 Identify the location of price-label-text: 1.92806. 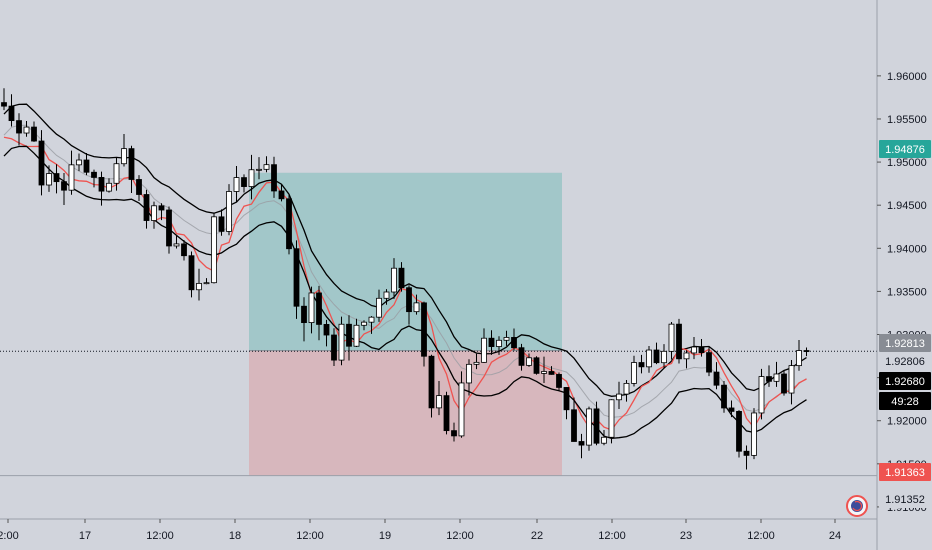
(905, 362).